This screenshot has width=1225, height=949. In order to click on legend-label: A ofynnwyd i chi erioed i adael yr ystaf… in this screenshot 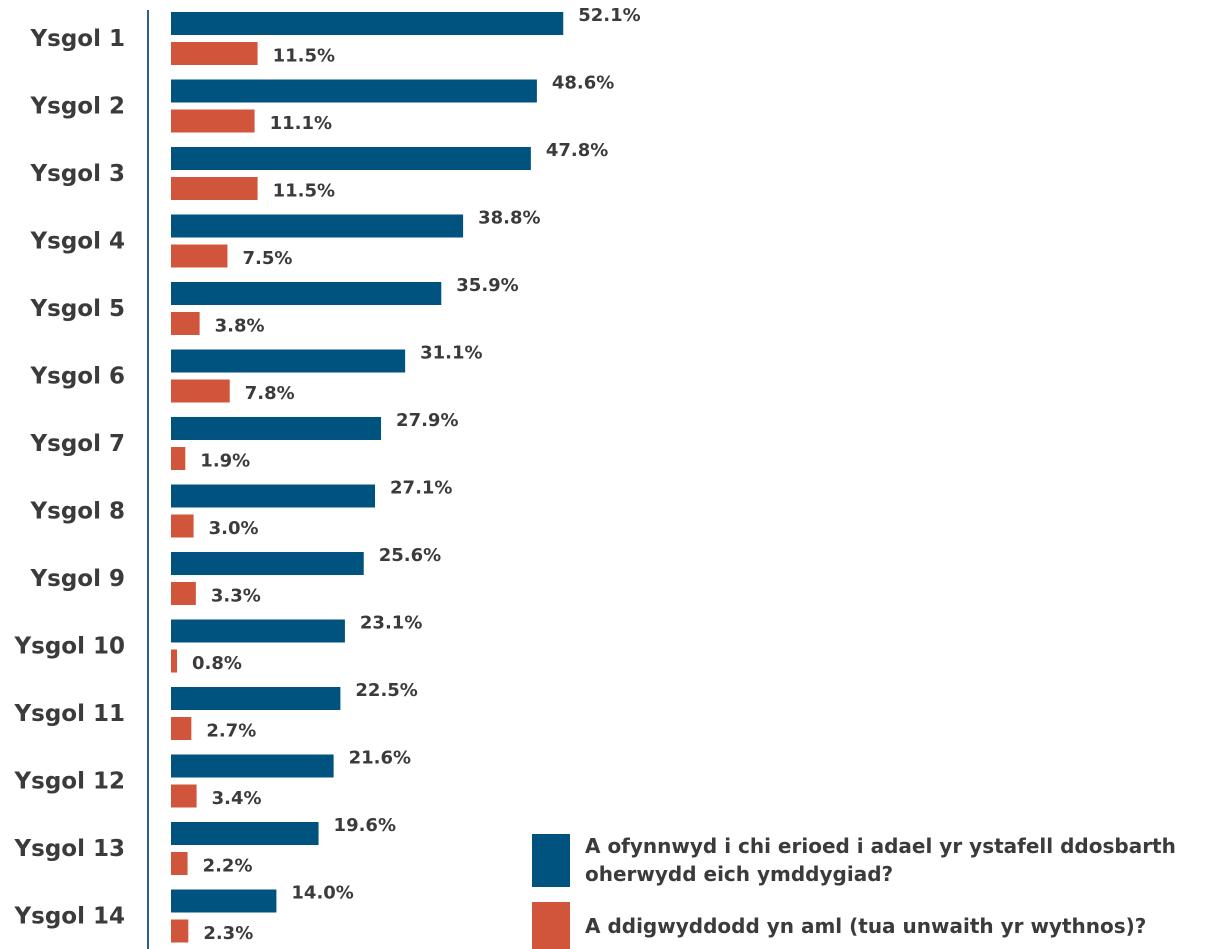, I will do `click(880, 860)`.